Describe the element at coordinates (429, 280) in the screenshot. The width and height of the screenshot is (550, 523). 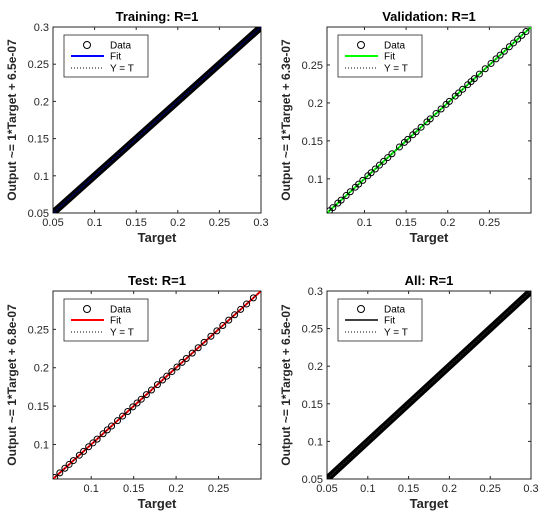
I see `chart-title: All: R=1` at that location.